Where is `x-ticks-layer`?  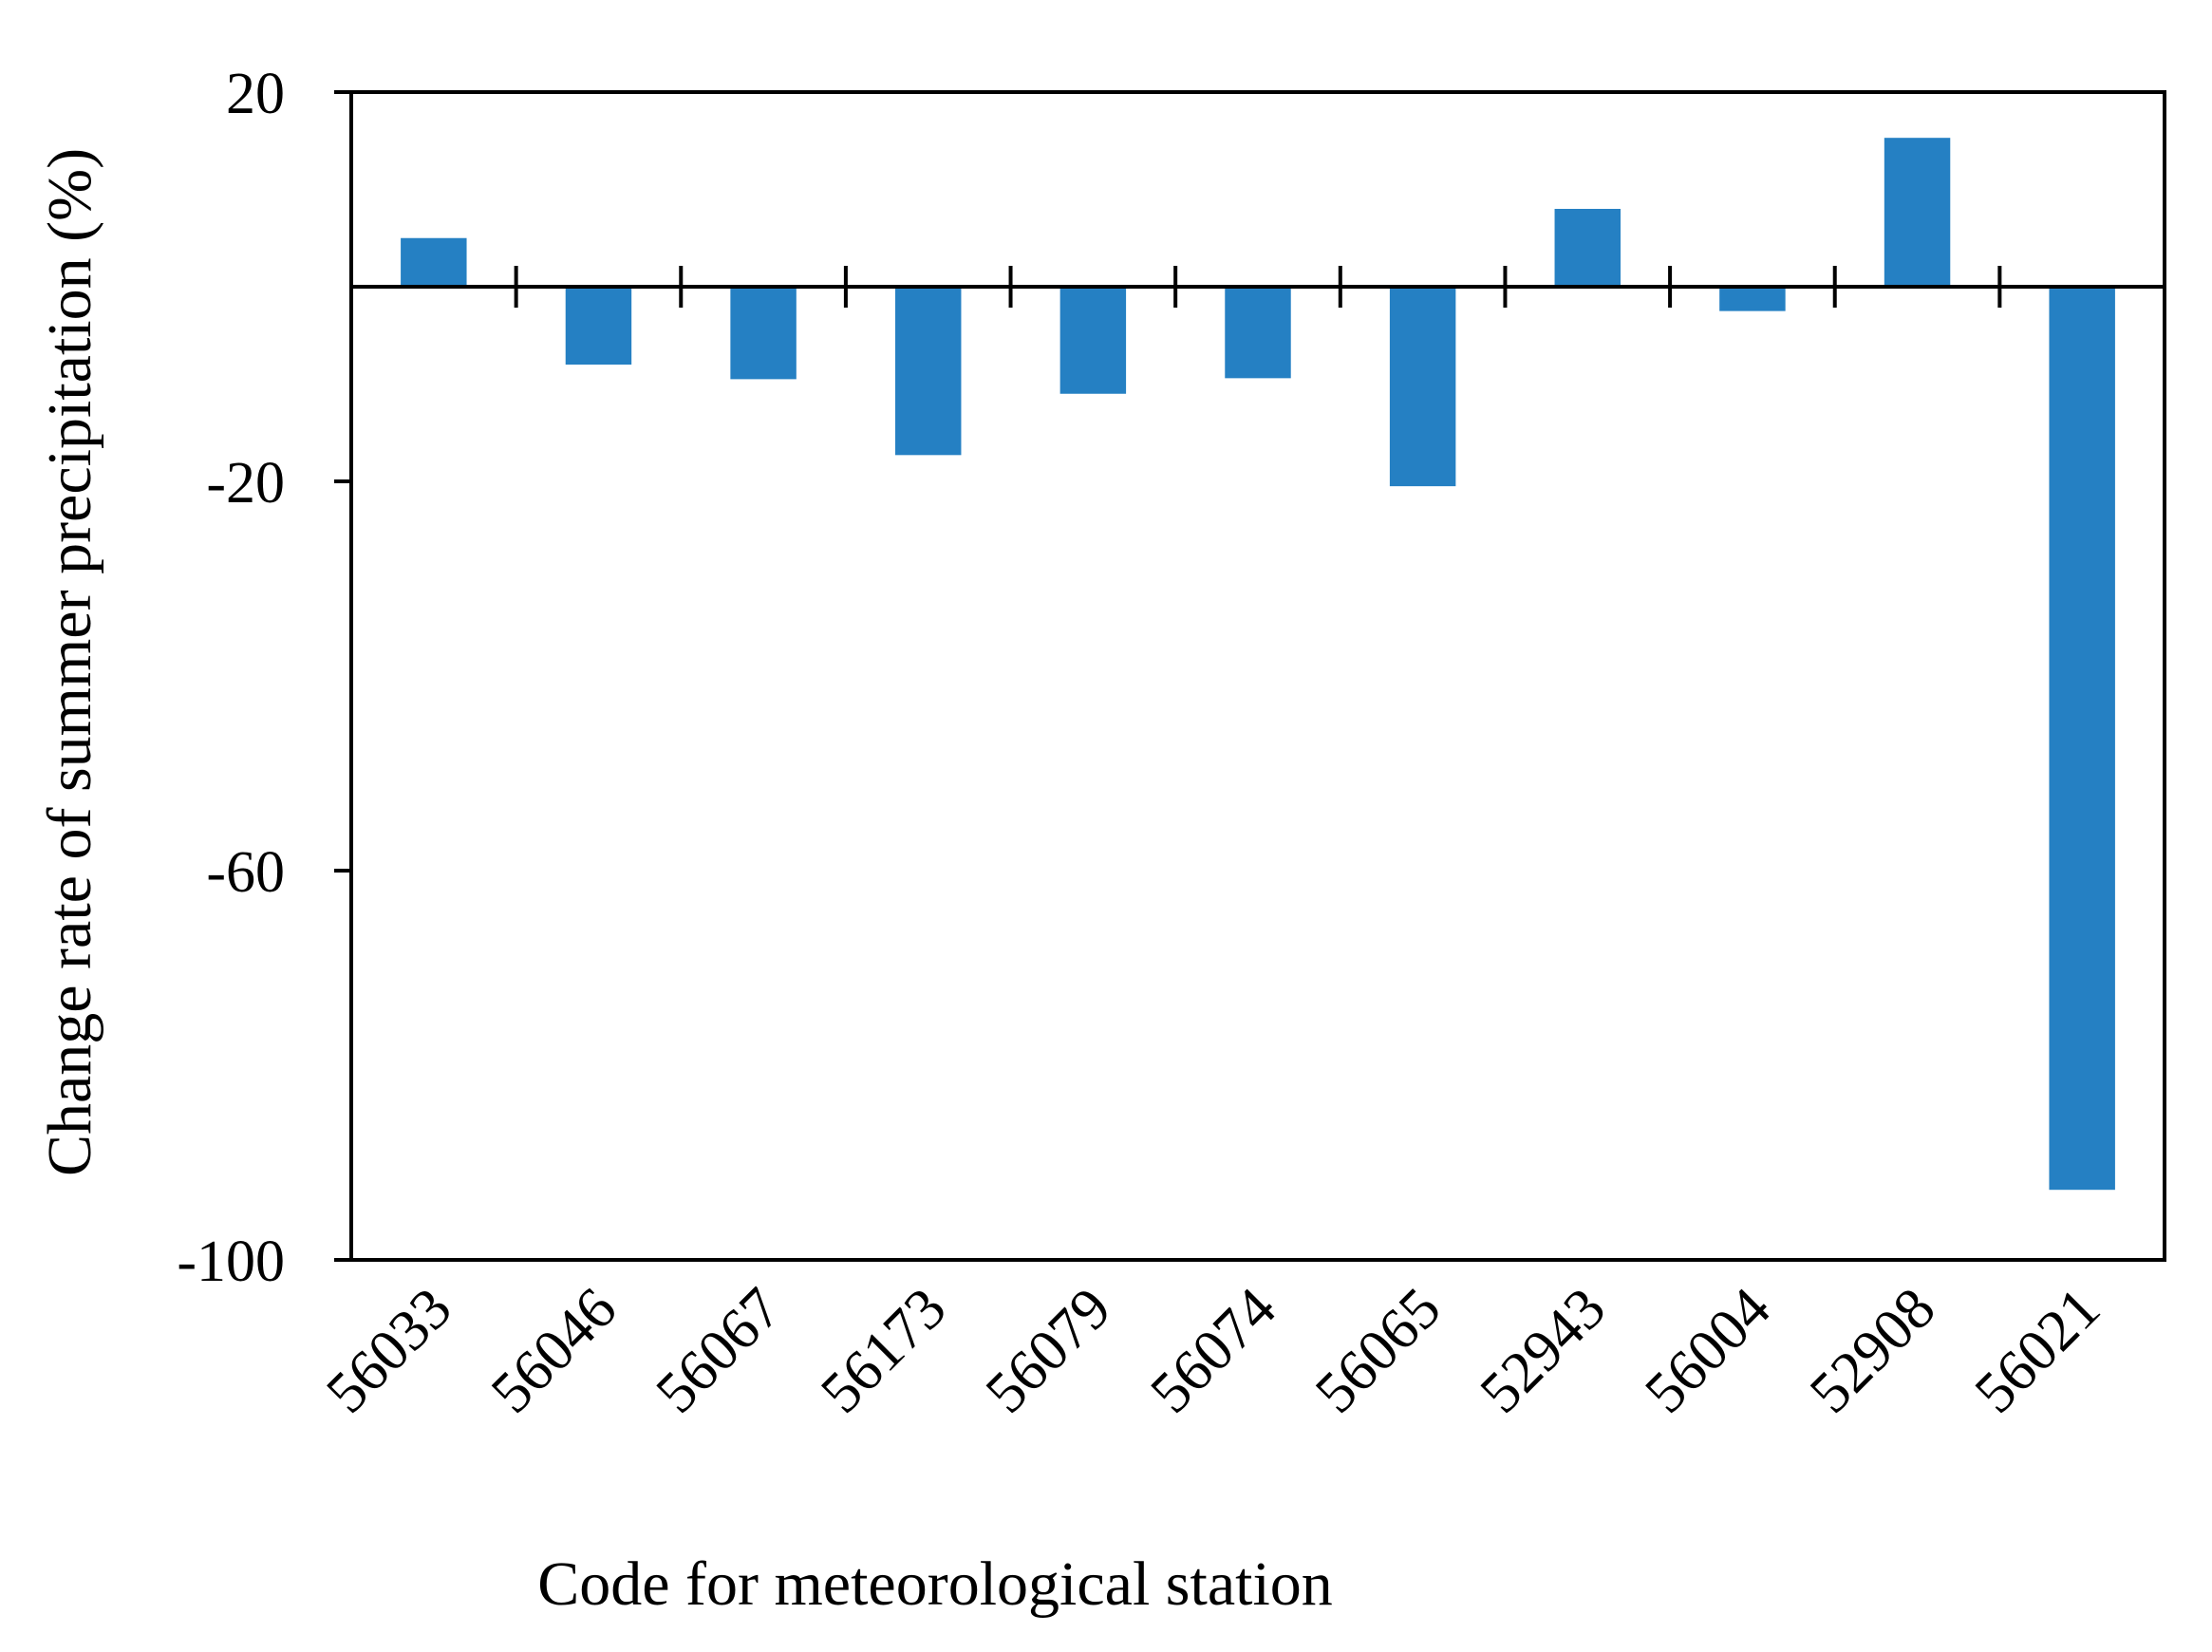 x-ticks-layer is located at coordinates (1258, 287).